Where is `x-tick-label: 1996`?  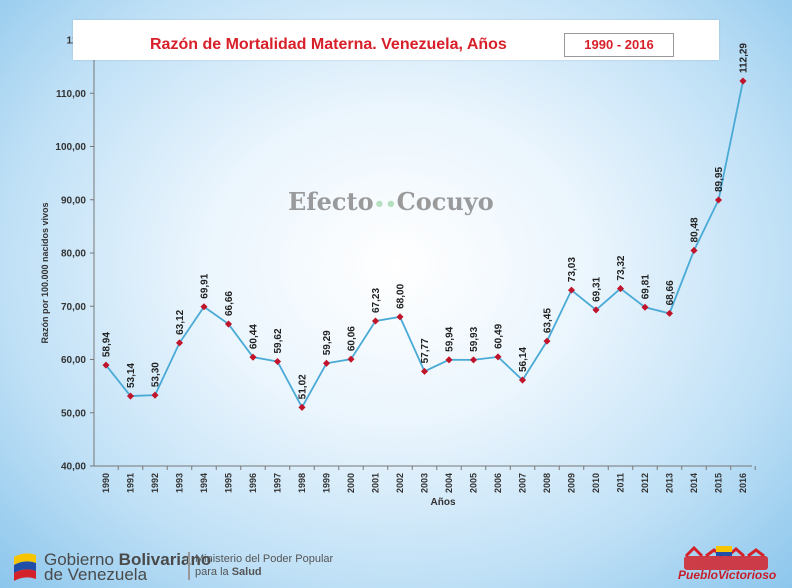 x-tick-label: 1996 is located at coordinates (253, 483).